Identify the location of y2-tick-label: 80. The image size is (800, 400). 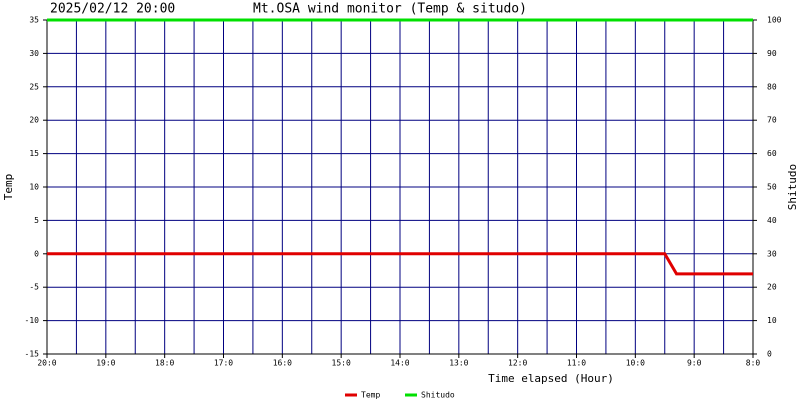
(772, 86).